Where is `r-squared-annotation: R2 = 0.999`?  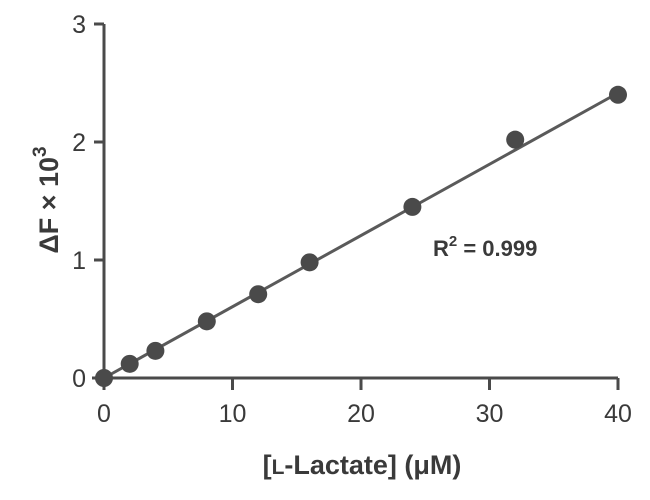 r-squared-annotation: R2 = 0.999 is located at coordinates (485, 247).